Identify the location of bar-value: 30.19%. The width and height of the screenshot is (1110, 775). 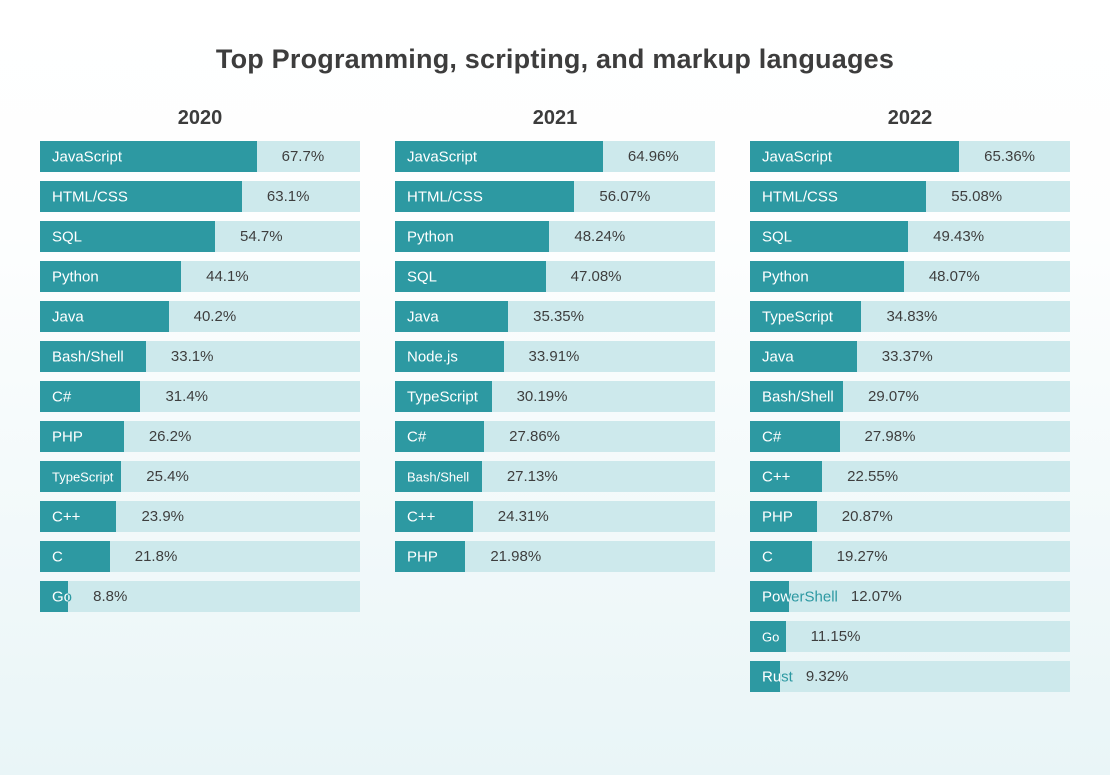
(542, 396).